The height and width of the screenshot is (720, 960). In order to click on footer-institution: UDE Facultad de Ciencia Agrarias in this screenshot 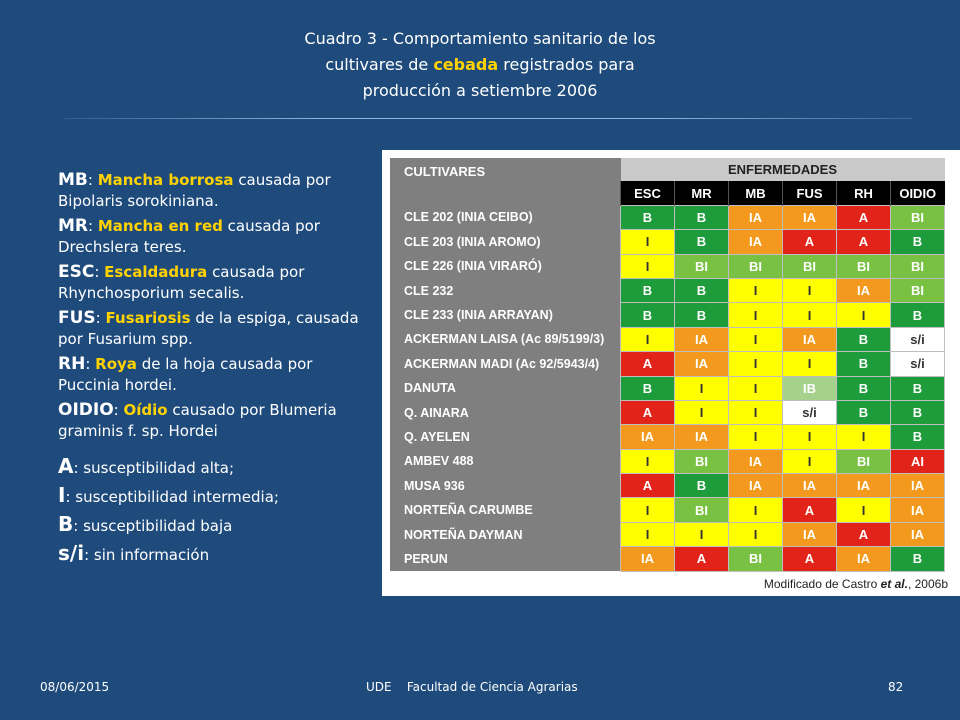, I will do `click(472, 687)`.